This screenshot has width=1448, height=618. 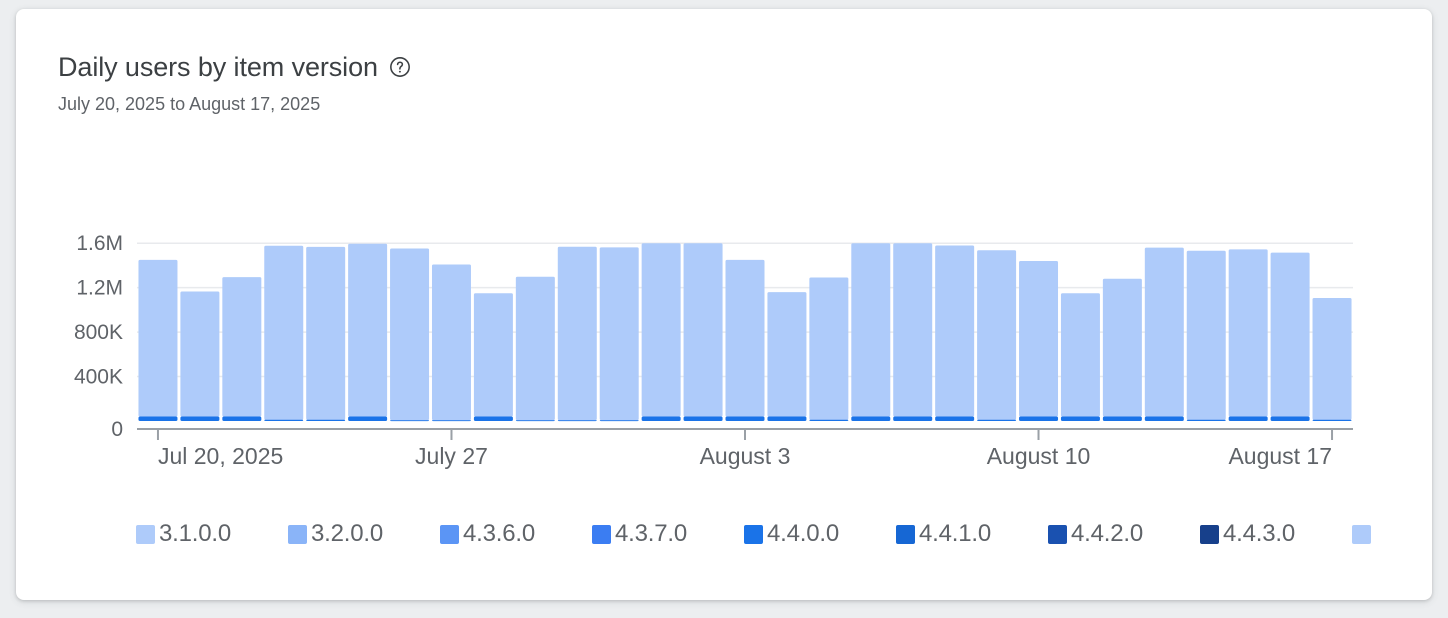 What do you see at coordinates (347, 533) in the screenshot?
I see `legend-item-label: 3.2.0.0` at bounding box center [347, 533].